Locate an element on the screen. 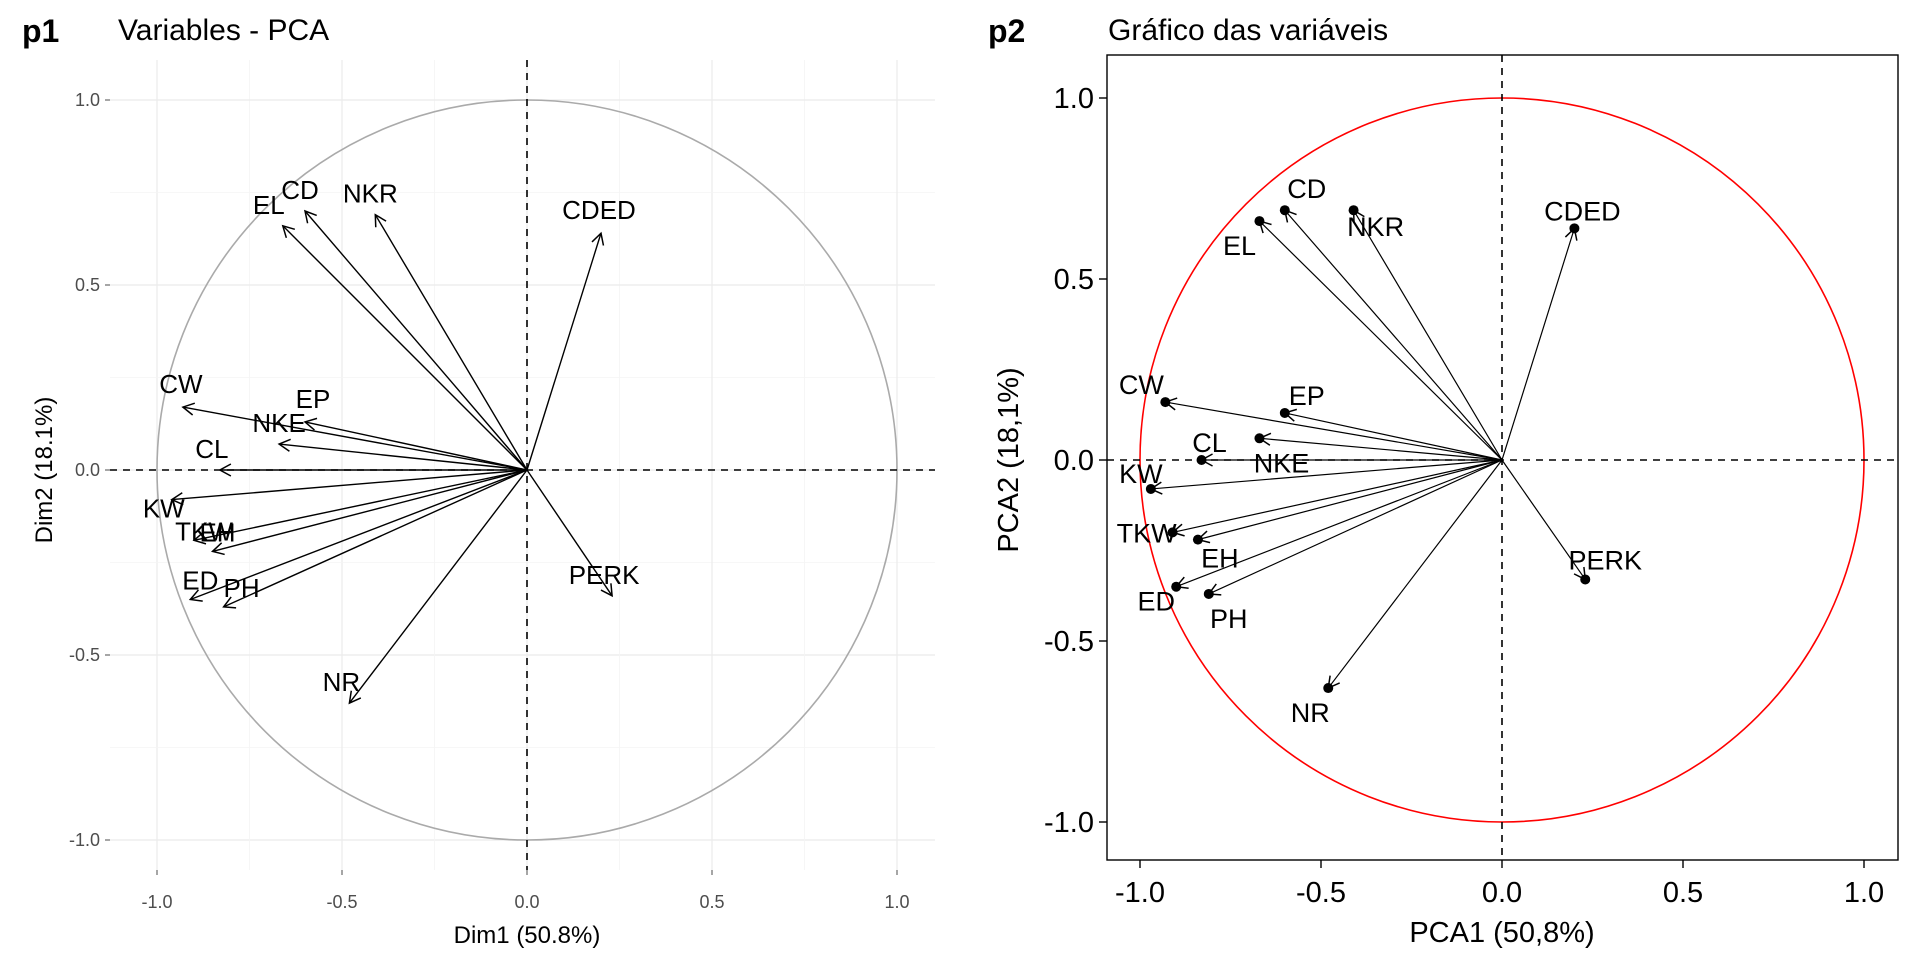  x-axis-label-p2: PCA1 (50,8%) is located at coordinates (1501, 933).